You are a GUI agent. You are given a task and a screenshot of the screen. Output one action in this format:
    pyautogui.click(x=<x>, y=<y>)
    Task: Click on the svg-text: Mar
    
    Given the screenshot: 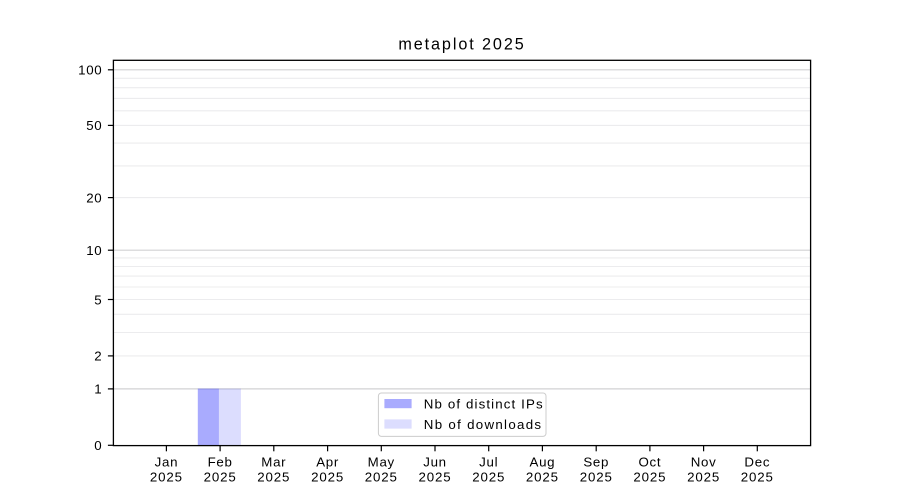 What is the action you would take?
    pyautogui.click(x=273, y=461)
    